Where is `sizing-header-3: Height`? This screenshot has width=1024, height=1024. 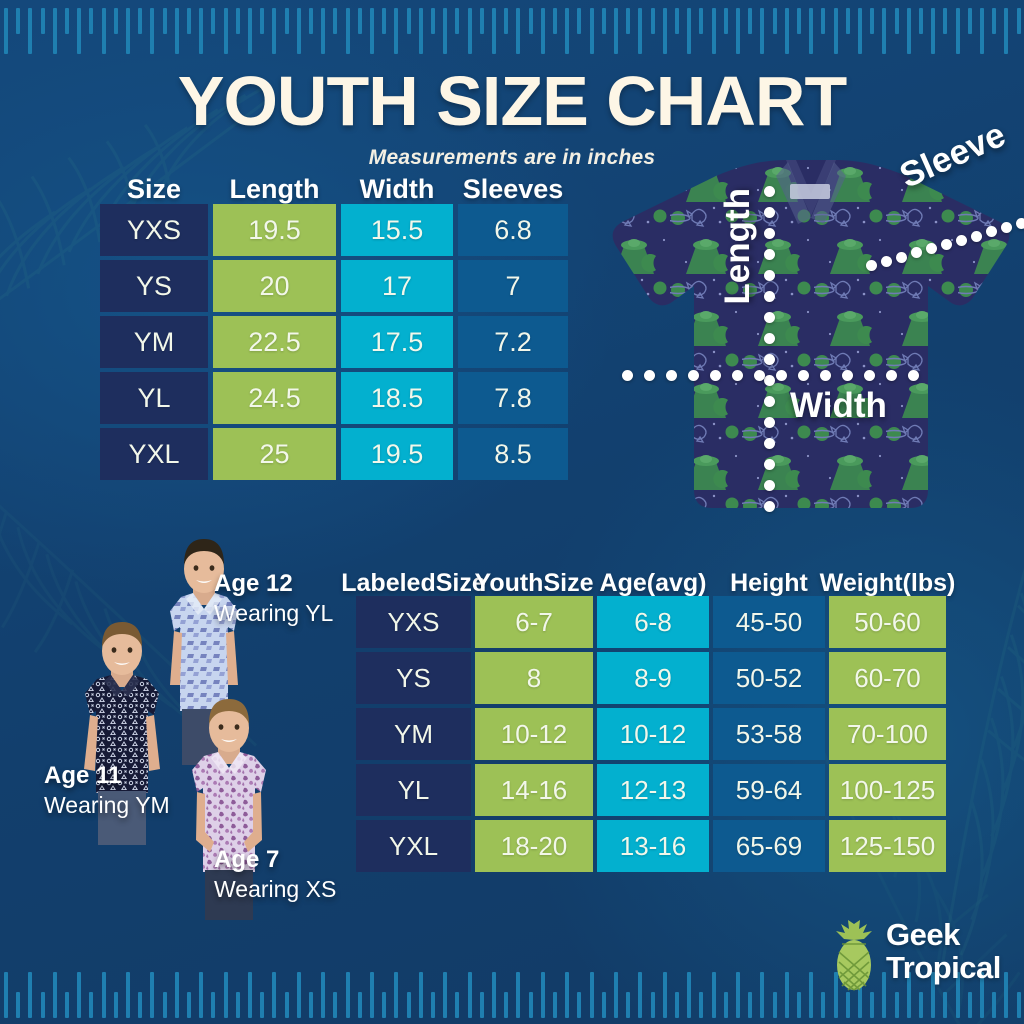 sizing-header-3: Height is located at coordinates (769, 582).